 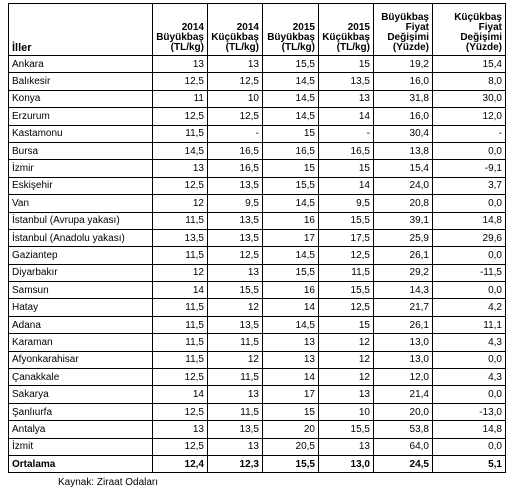 What do you see at coordinates (80, 203) in the screenshot?
I see `province-cell: Van` at bounding box center [80, 203].